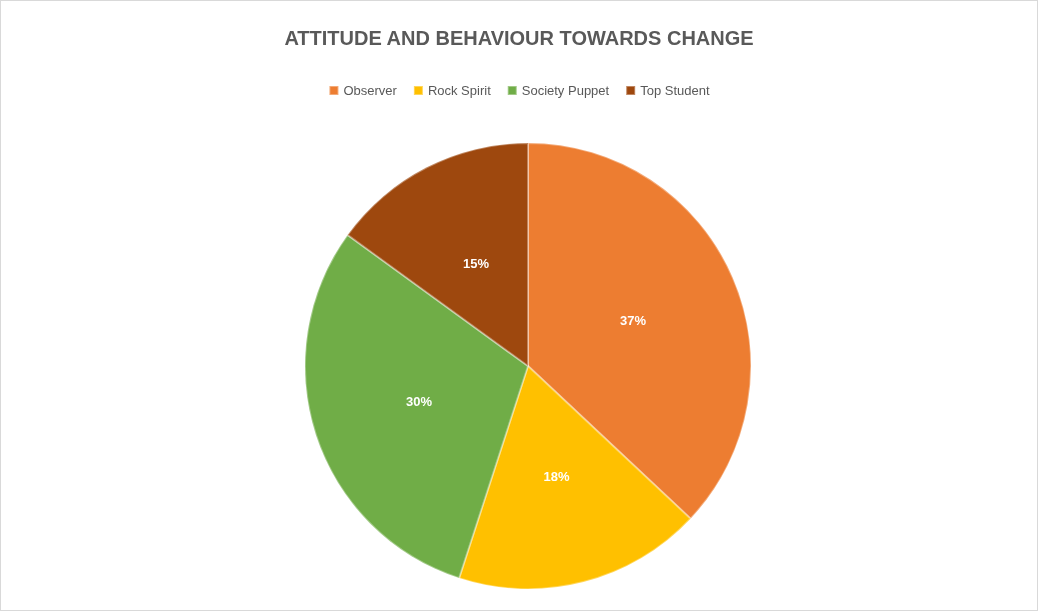  Describe the element at coordinates (476, 264) in the screenshot. I see `data-label: 15%` at that location.